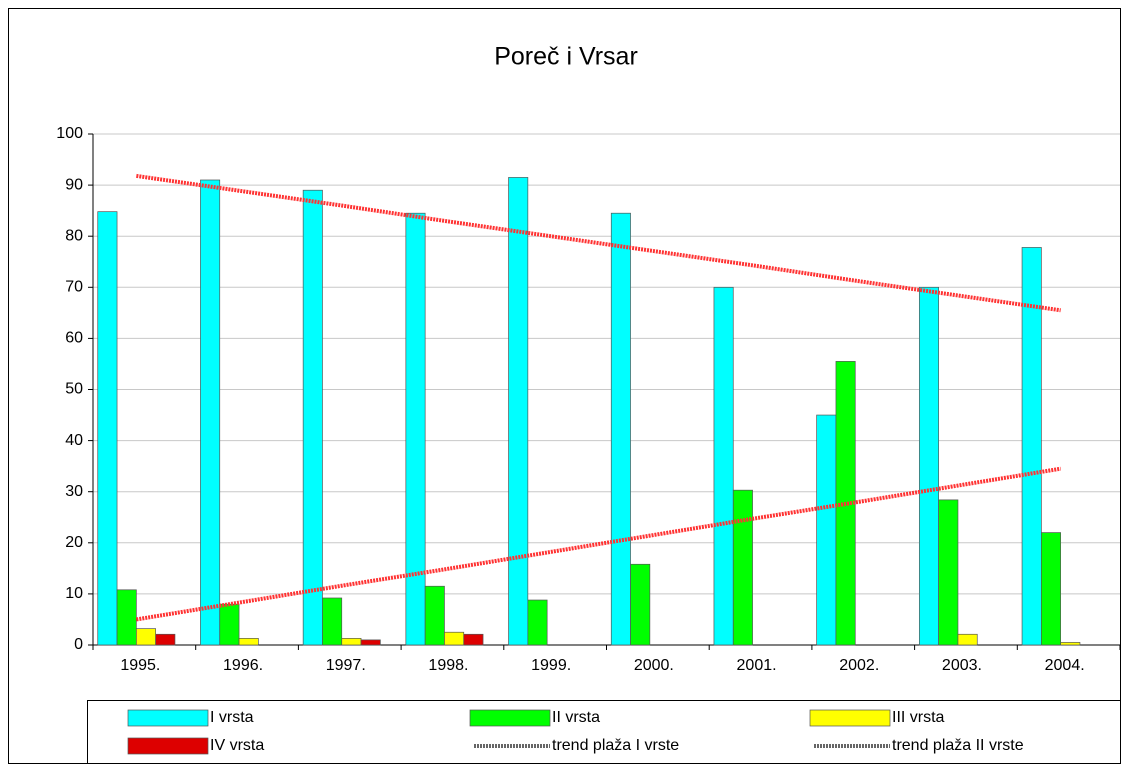 This screenshot has height=771, width=1130. What do you see at coordinates (918, 717) in the screenshot?
I see `legend-label: III vrsta` at bounding box center [918, 717].